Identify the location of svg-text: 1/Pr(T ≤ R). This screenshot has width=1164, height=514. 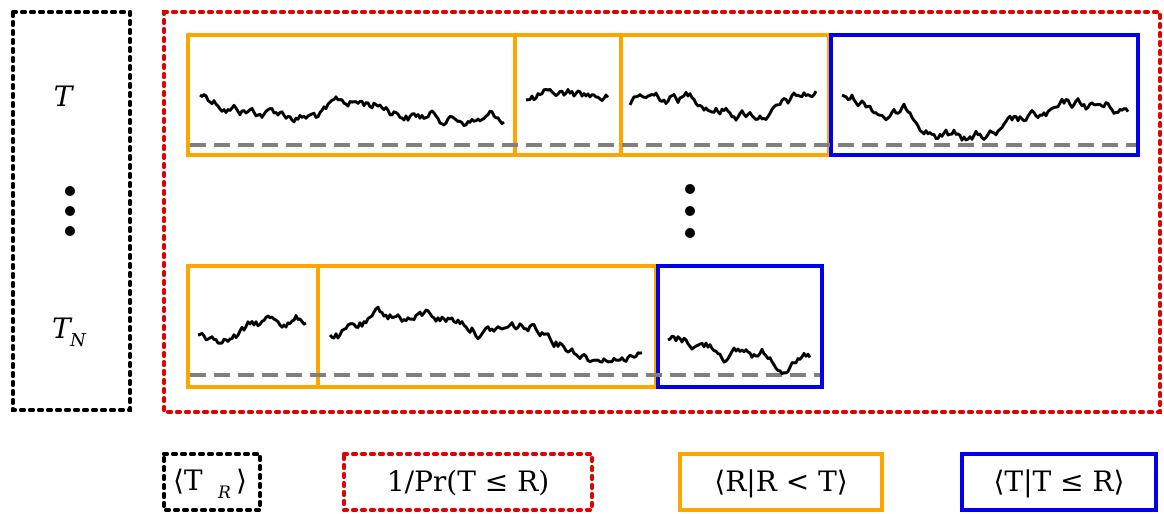
(468, 481).